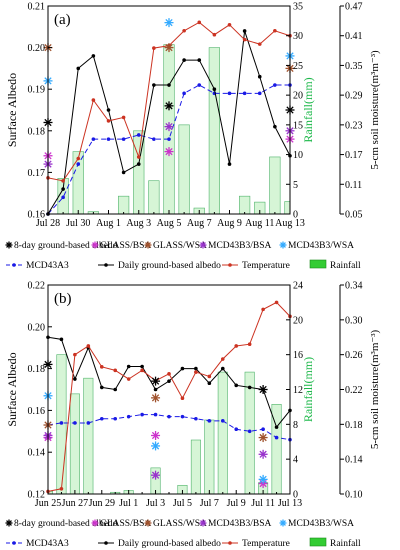 The image size is (400, 550). Describe the element at coordinates (354, 215) in the screenshot. I see `y3-tick-label: 0.05` at that location.